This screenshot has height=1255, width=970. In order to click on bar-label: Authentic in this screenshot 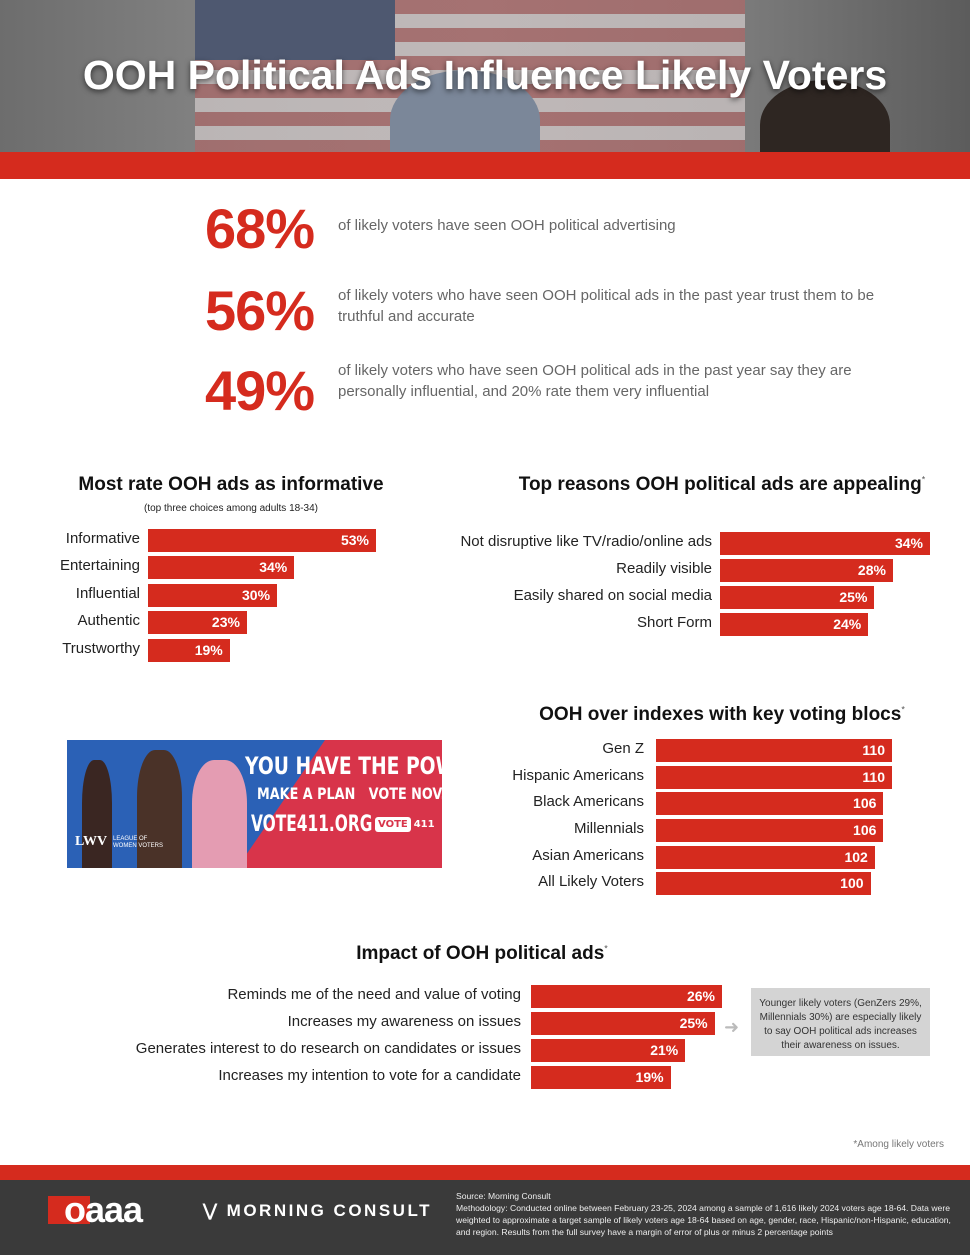, I will do `click(108, 620)`.